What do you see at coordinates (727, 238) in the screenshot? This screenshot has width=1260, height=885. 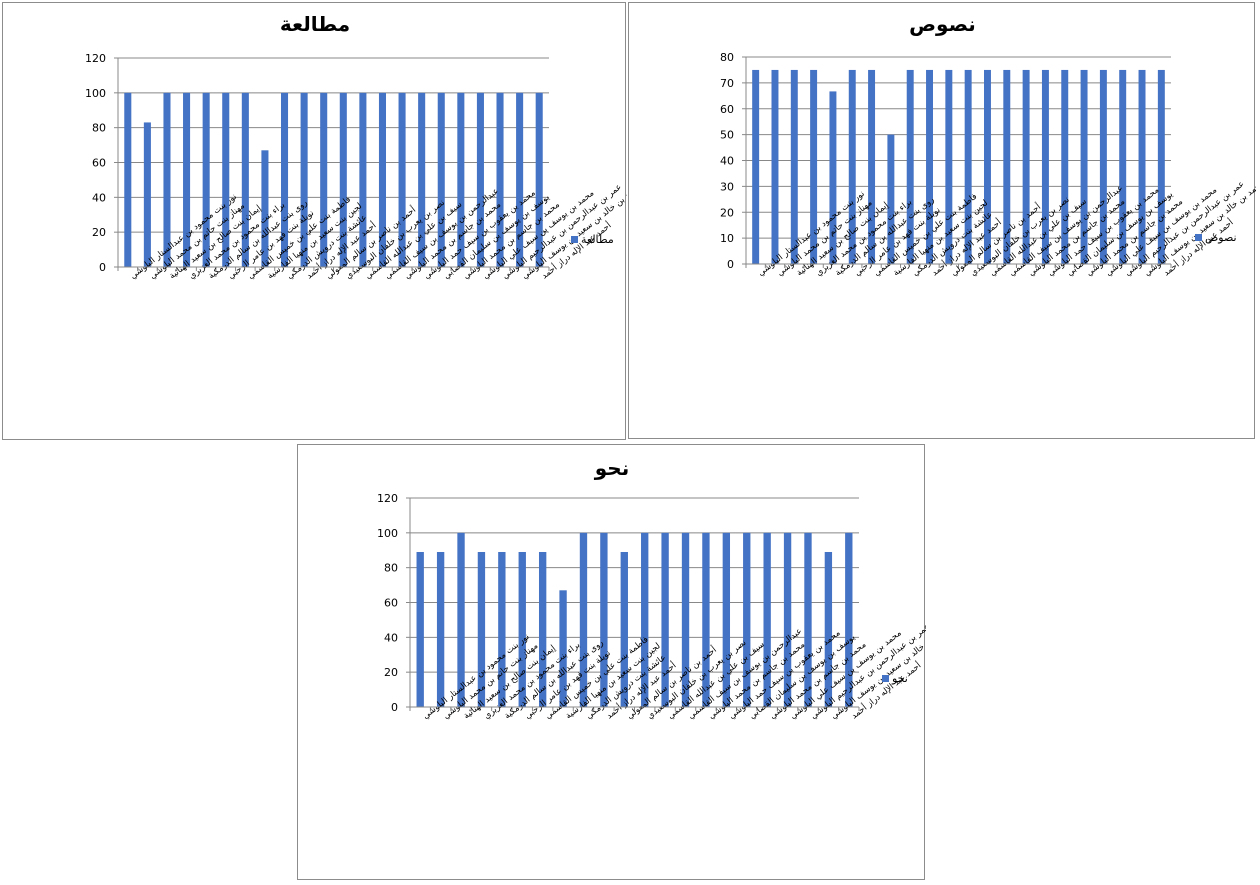 I see `y-tick-label: 10` at bounding box center [727, 238].